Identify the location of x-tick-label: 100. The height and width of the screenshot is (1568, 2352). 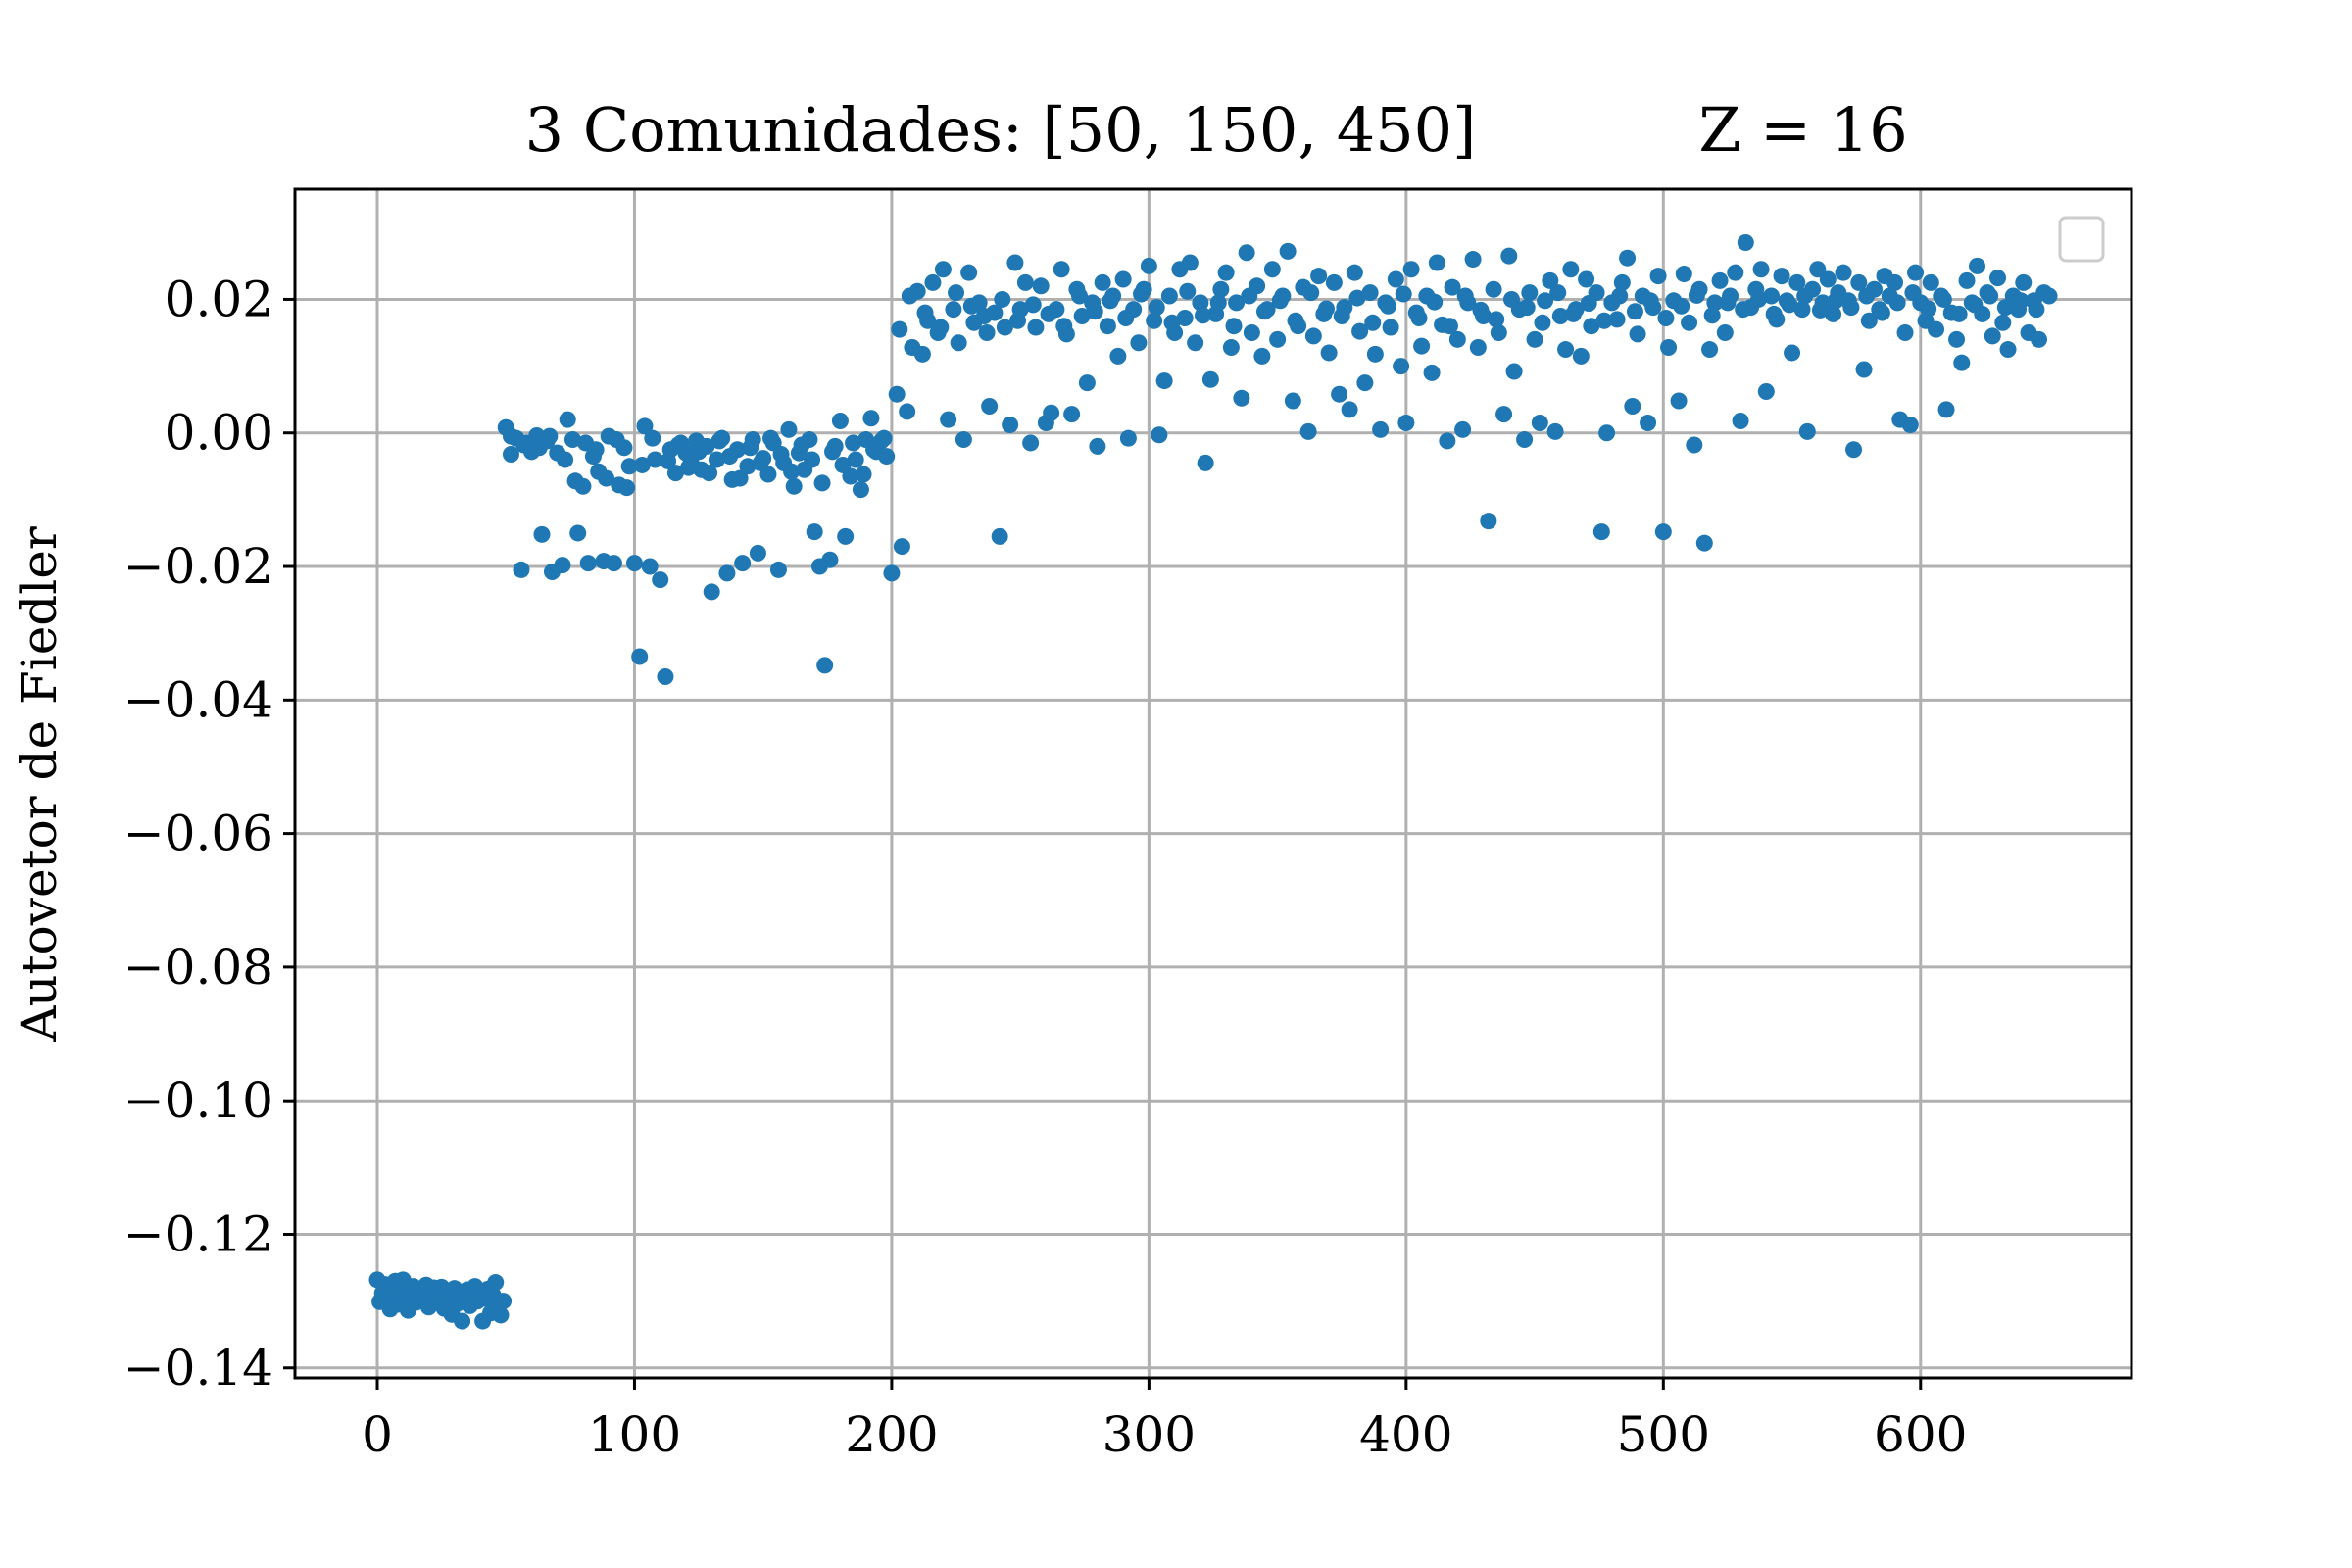
(634, 1434).